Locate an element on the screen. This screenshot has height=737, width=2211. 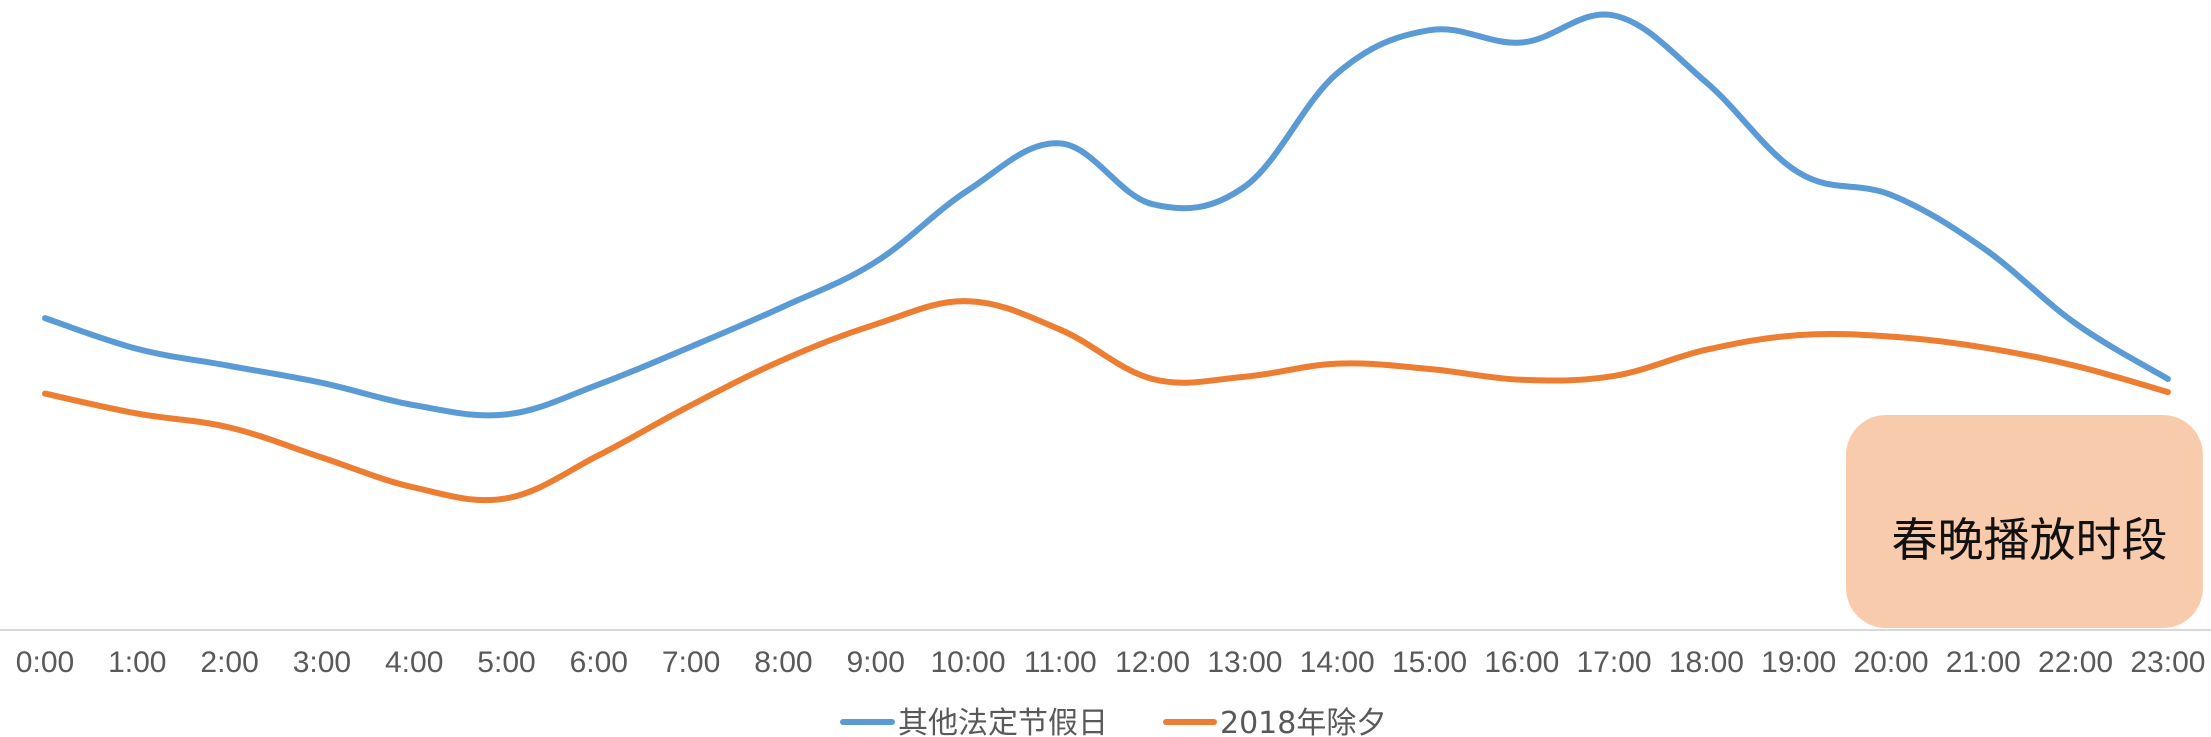
x-tick-label: 0:00 is located at coordinates (45, 662).